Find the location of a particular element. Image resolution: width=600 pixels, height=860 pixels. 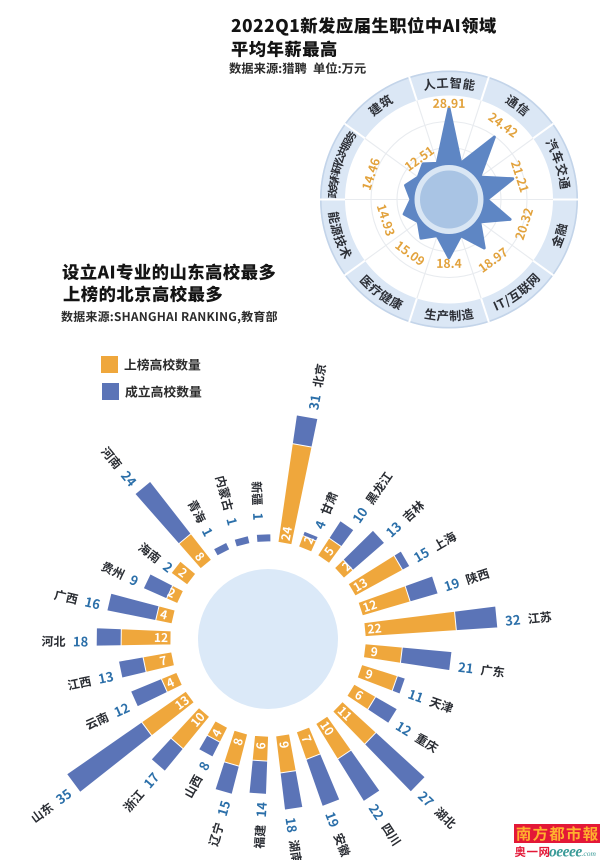

svg-text: .com is located at coordinates (589, 853).